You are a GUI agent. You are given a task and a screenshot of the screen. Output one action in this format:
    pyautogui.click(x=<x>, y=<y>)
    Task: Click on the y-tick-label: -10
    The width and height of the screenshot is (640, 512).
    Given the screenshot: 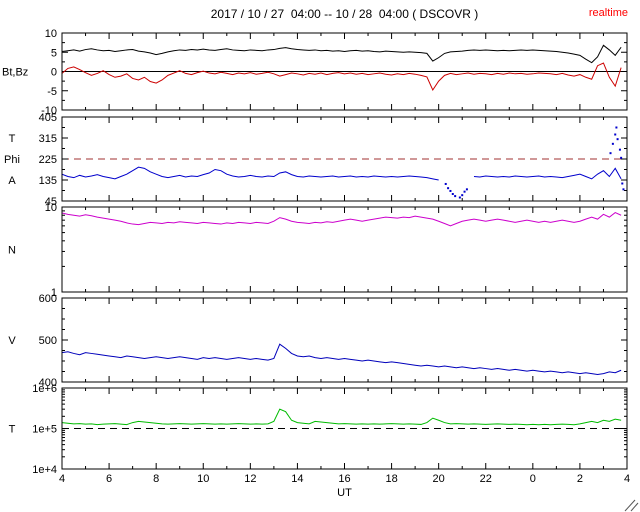 What is the action you would take?
    pyautogui.click(x=49, y=111)
    